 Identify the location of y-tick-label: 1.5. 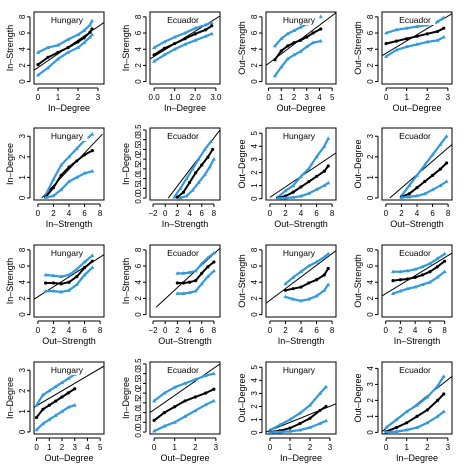
(138, 169).